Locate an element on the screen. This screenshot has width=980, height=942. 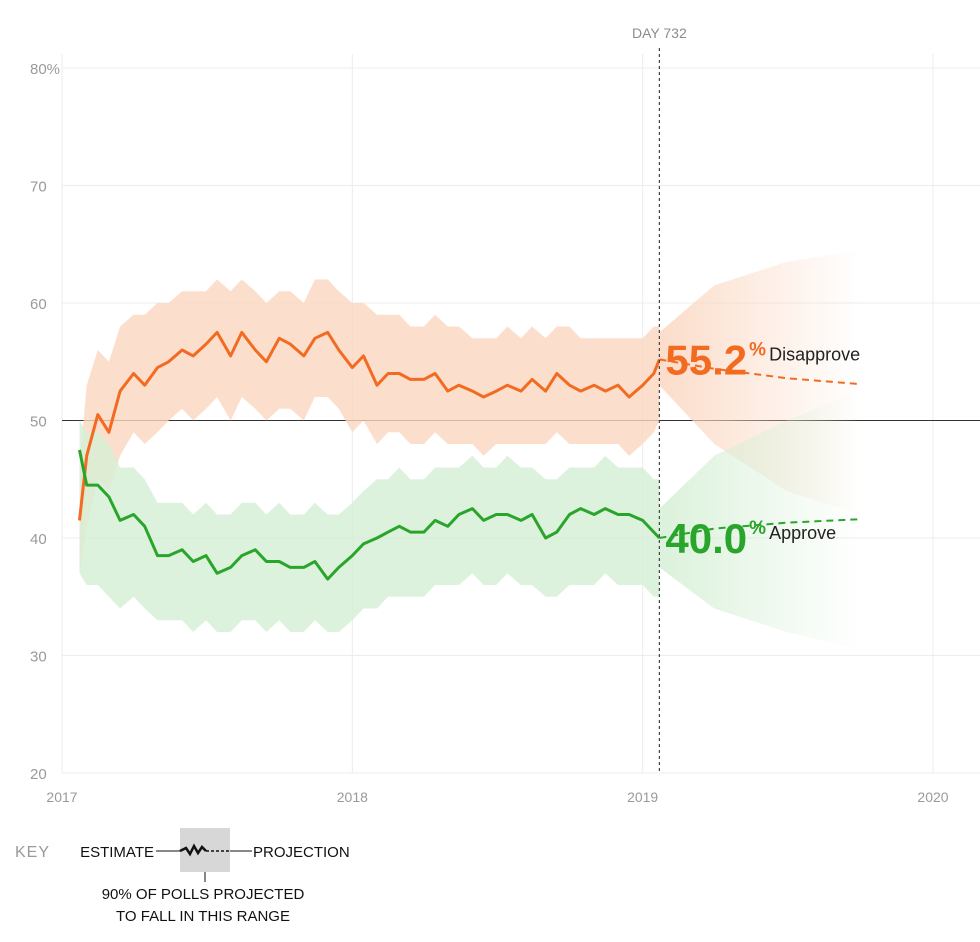
day-marker-label: DAY 732 is located at coordinates (659, 33).